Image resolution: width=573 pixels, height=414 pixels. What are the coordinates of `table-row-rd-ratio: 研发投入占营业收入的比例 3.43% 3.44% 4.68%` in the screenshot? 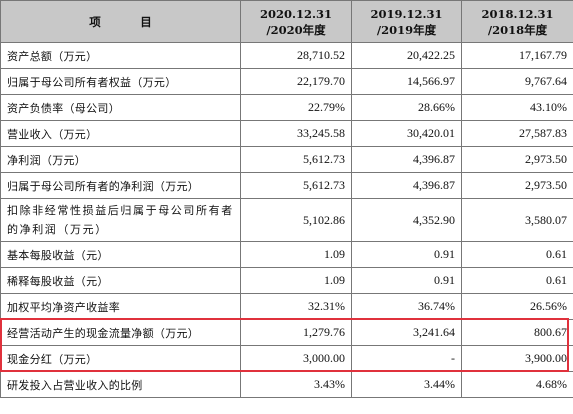 It's located at (286, 384).